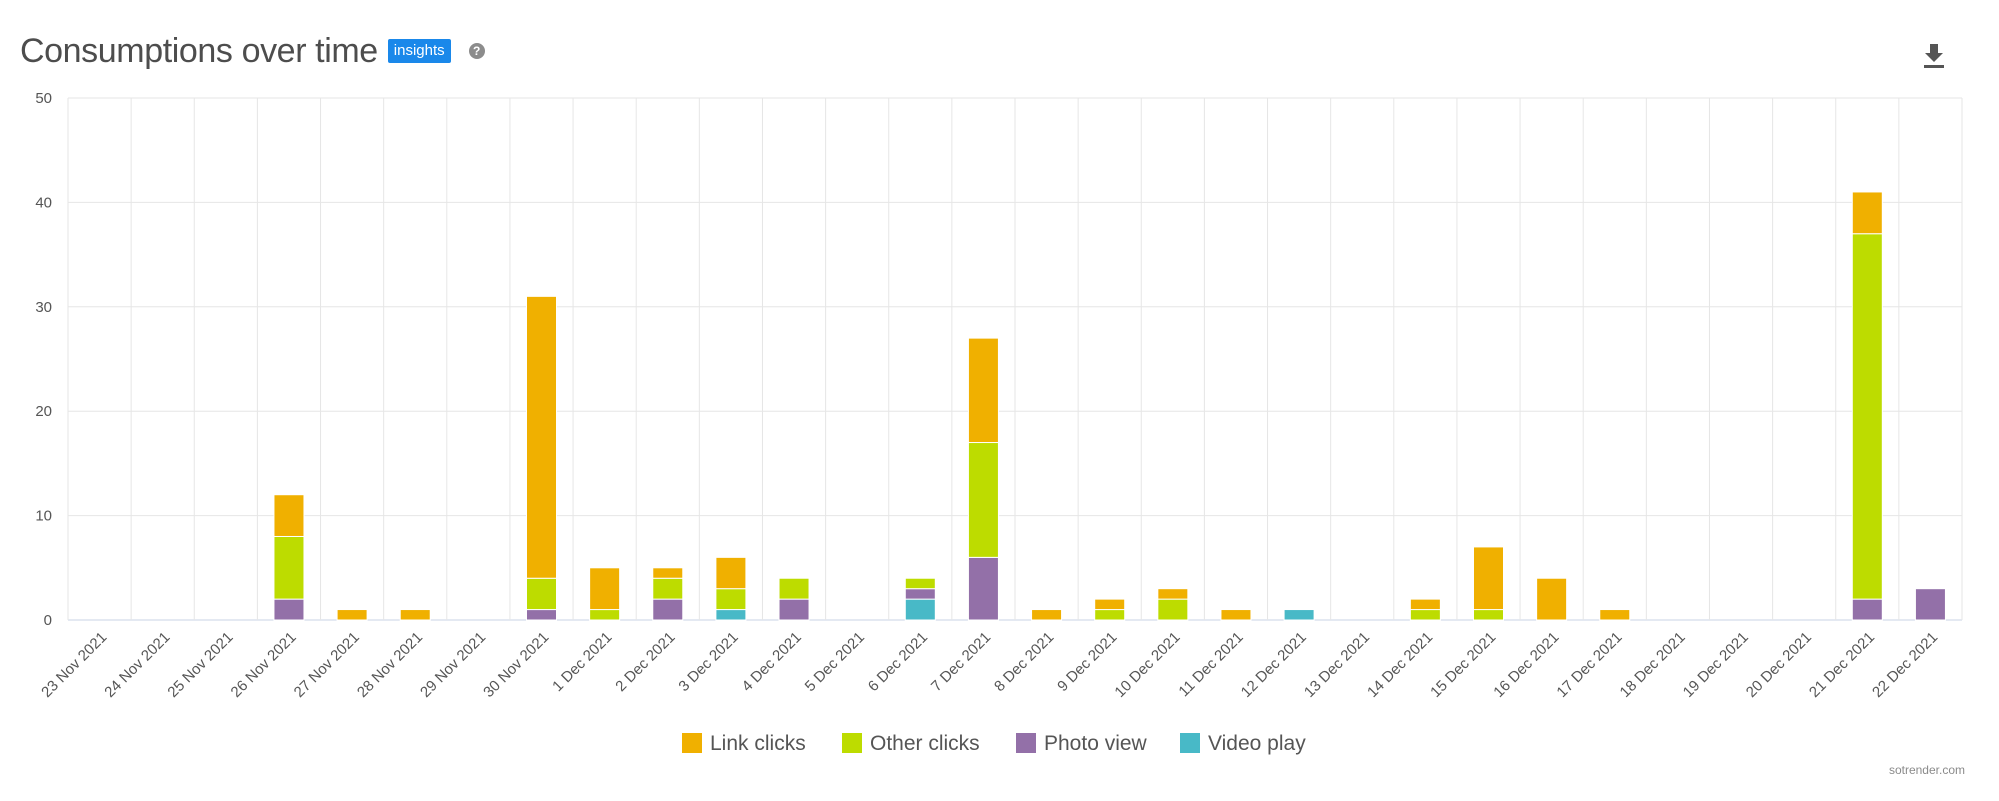 This screenshot has height=801, width=1999. What do you see at coordinates (1210, 664) in the screenshot?
I see `x-tick-label: 11 Dec 2021` at bounding box center [1210, 664].